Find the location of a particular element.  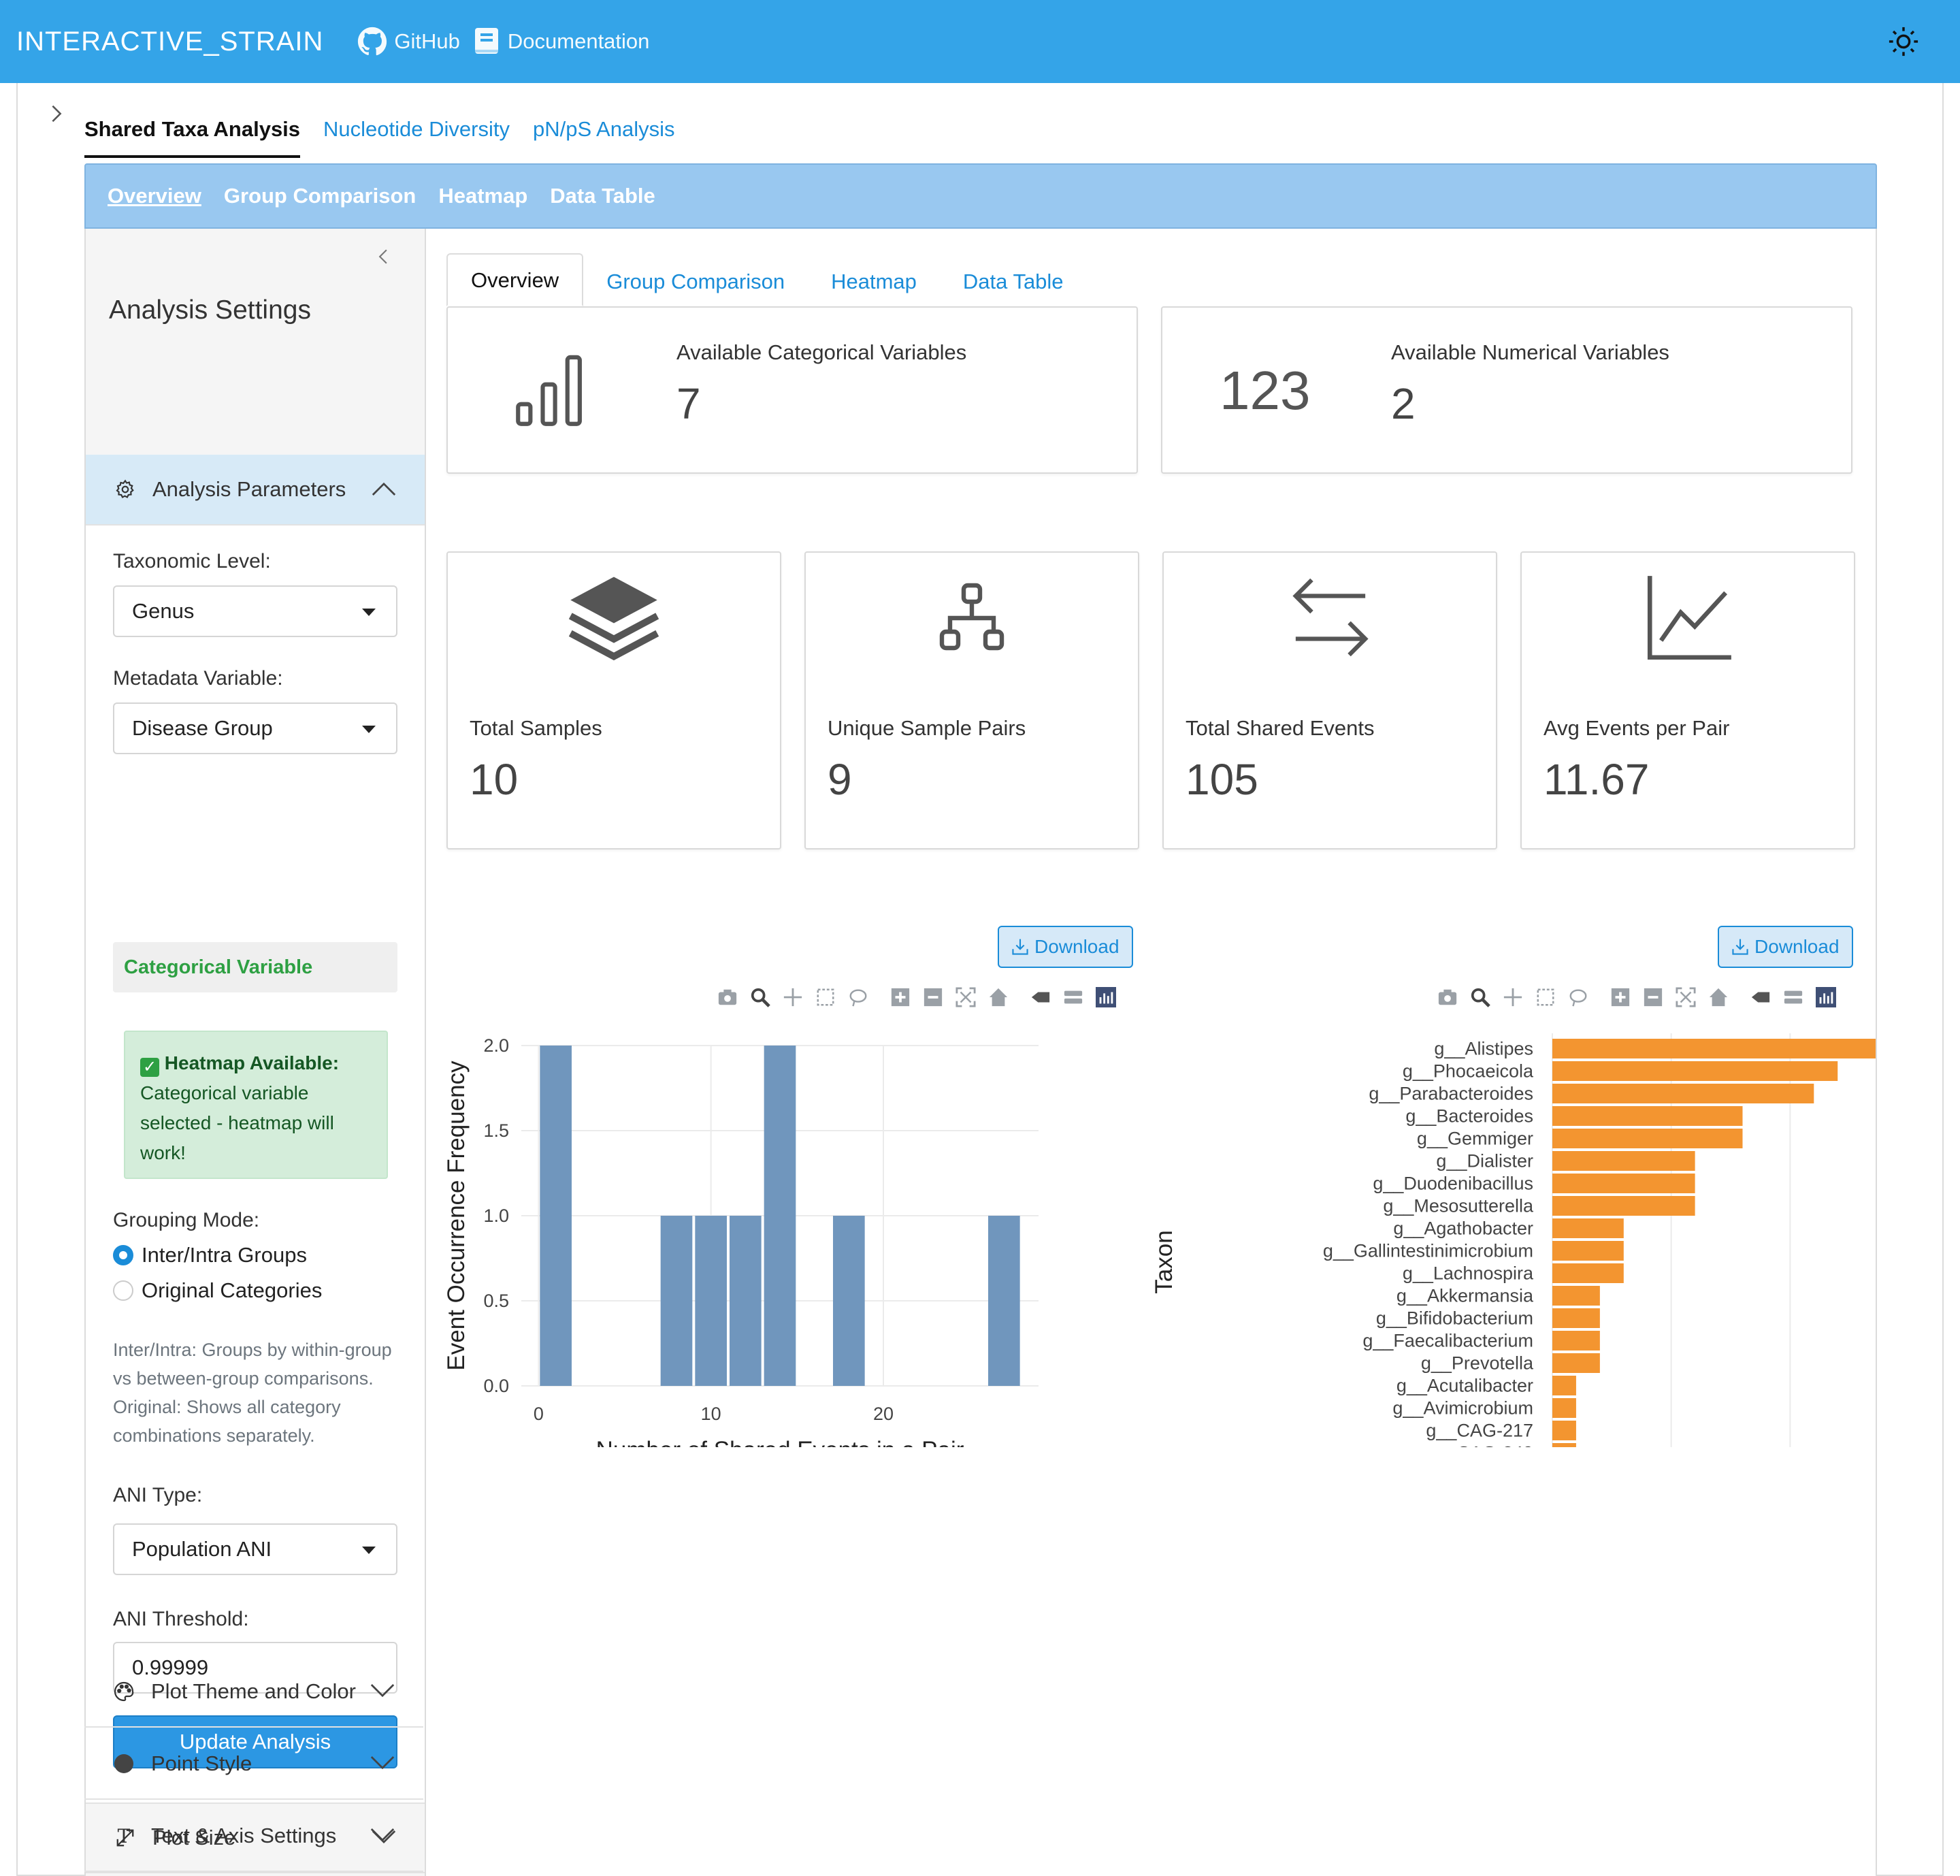

download-button-hist: Download is located at coordinates (1065, 947).